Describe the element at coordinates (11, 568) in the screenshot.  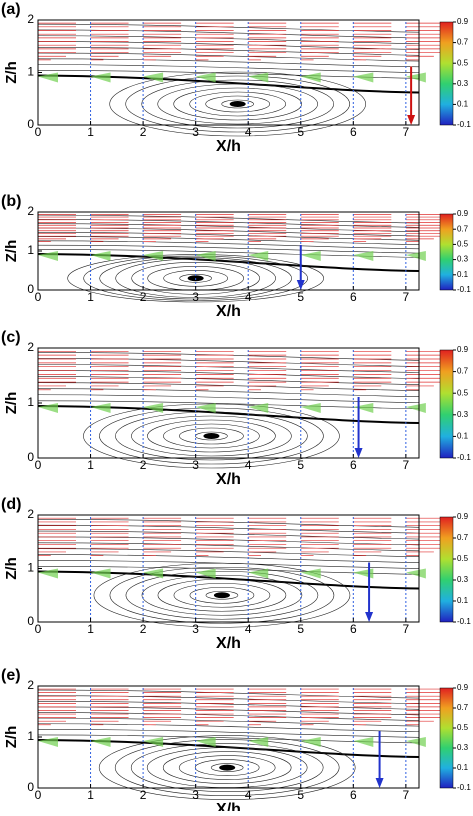
I see `y-axis-label: Z/h` at that location.